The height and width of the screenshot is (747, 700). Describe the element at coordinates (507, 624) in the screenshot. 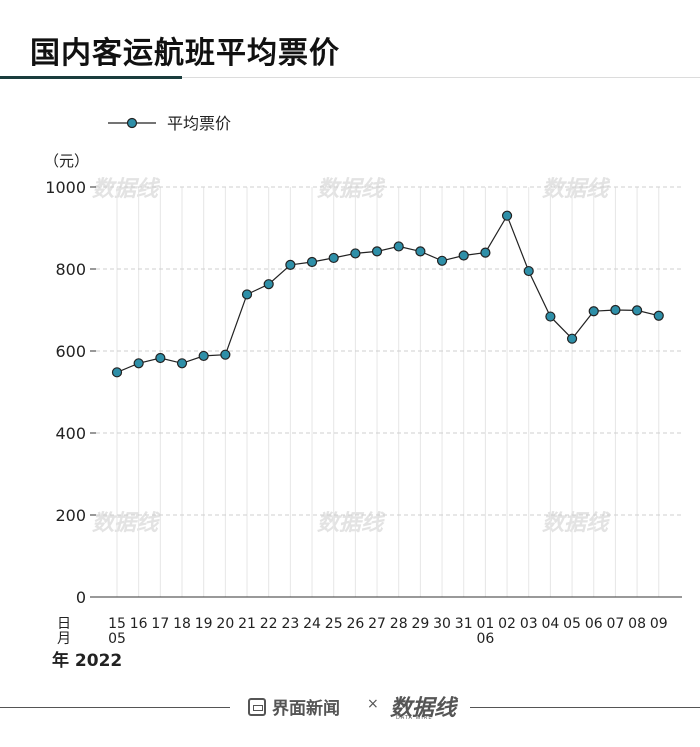

I see `x-tick-label: 02` at that location.